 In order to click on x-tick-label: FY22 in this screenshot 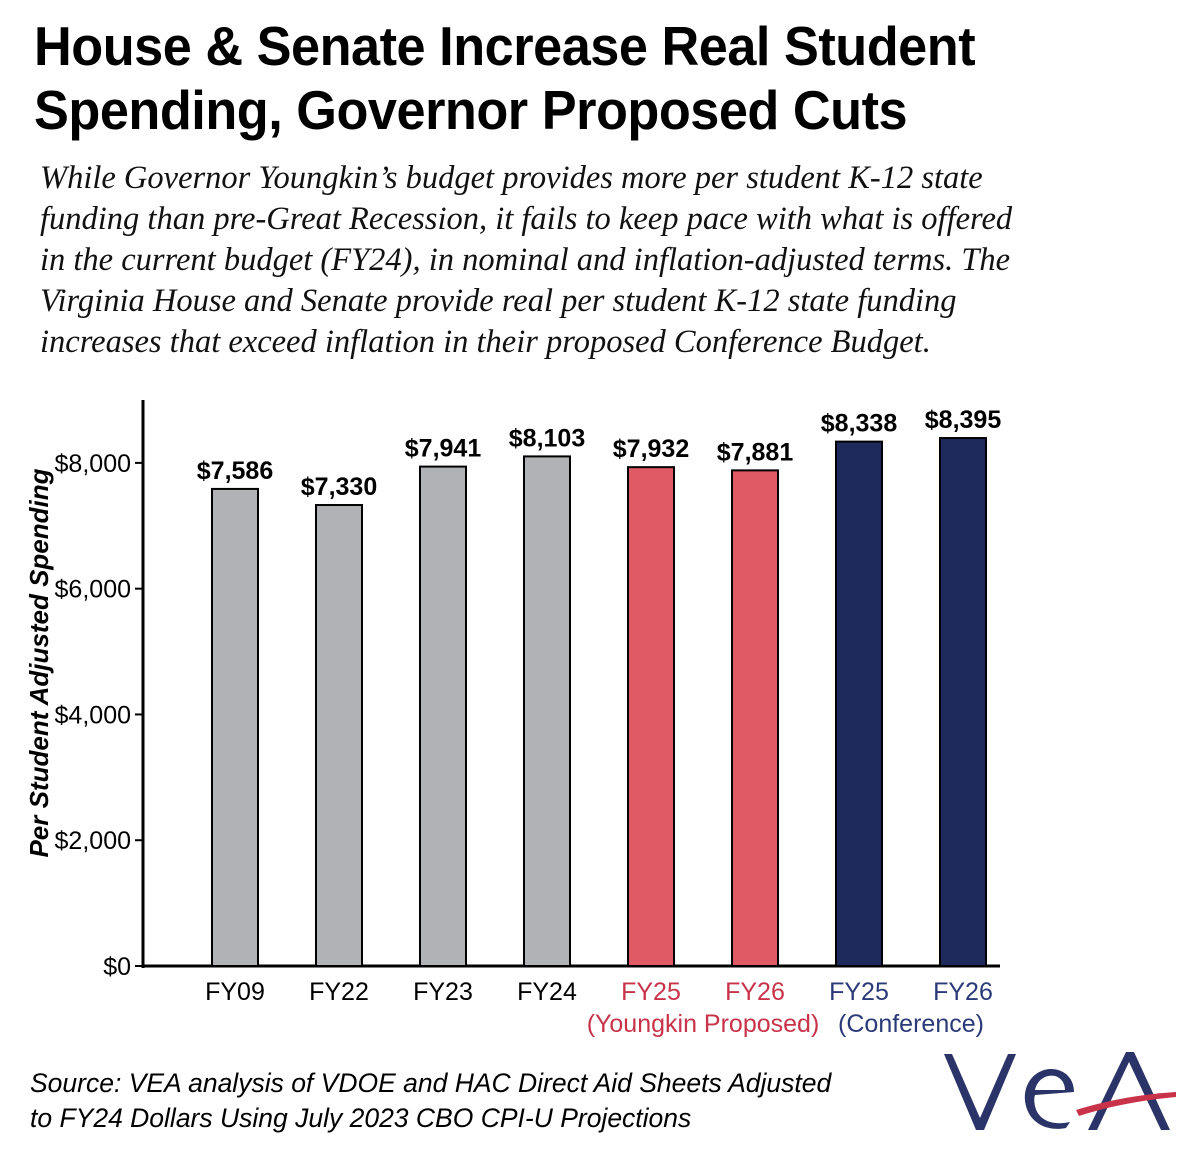, I will do `click(339, 992)`.